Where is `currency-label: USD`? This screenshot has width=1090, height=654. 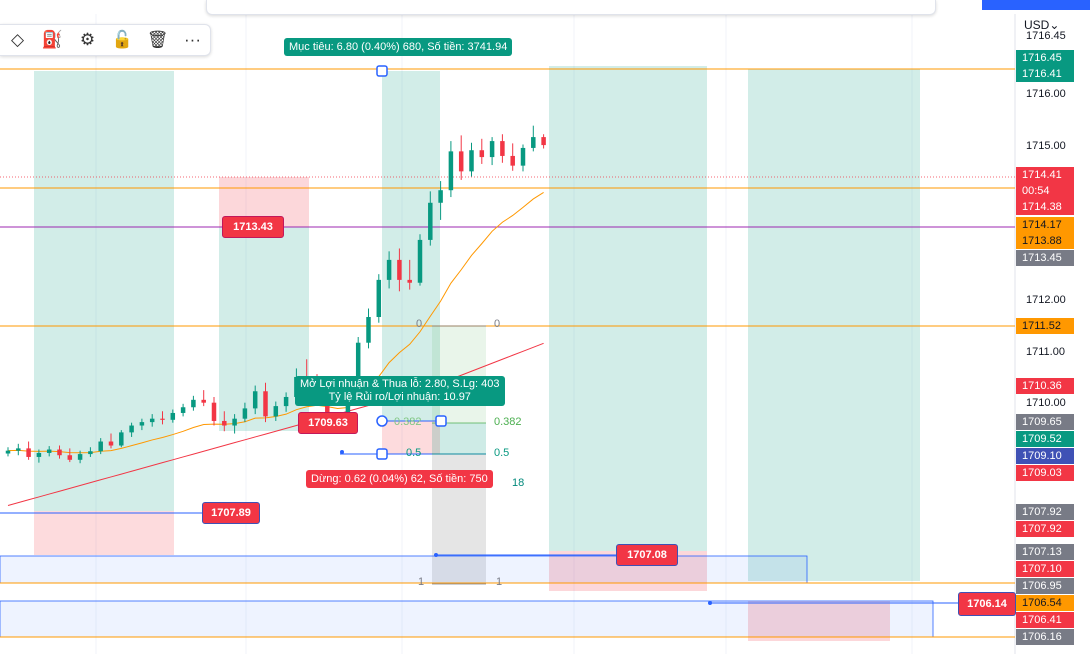 currency-label: USD is located at coordinates (1037, 25).